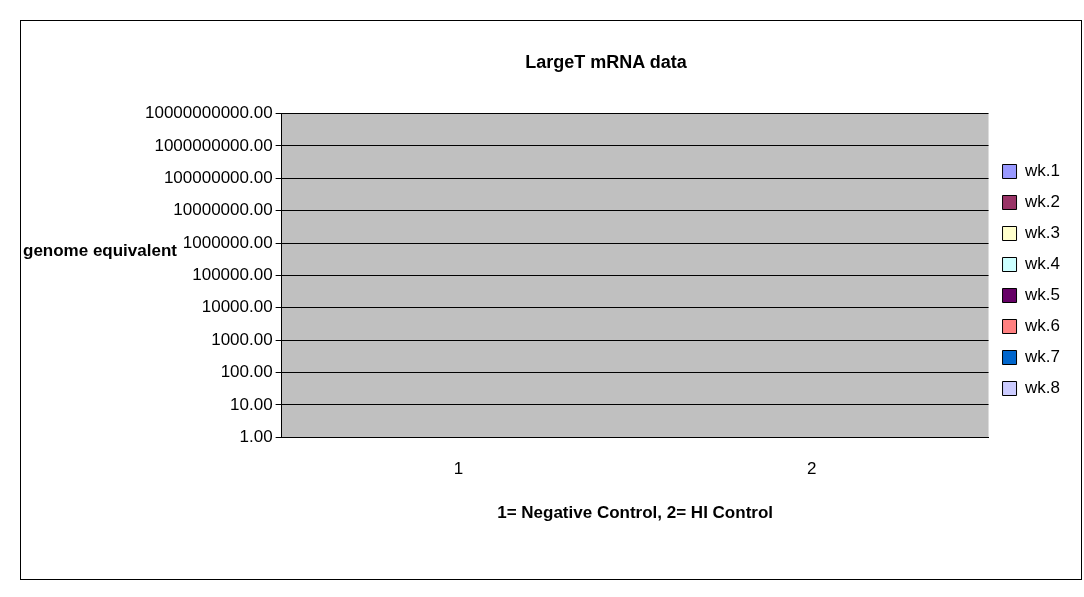  What do you see at coordinates (218, 178) in the screenshot?
I see `y-tick-label: 100000000.00` at bounding box center [218, 178].